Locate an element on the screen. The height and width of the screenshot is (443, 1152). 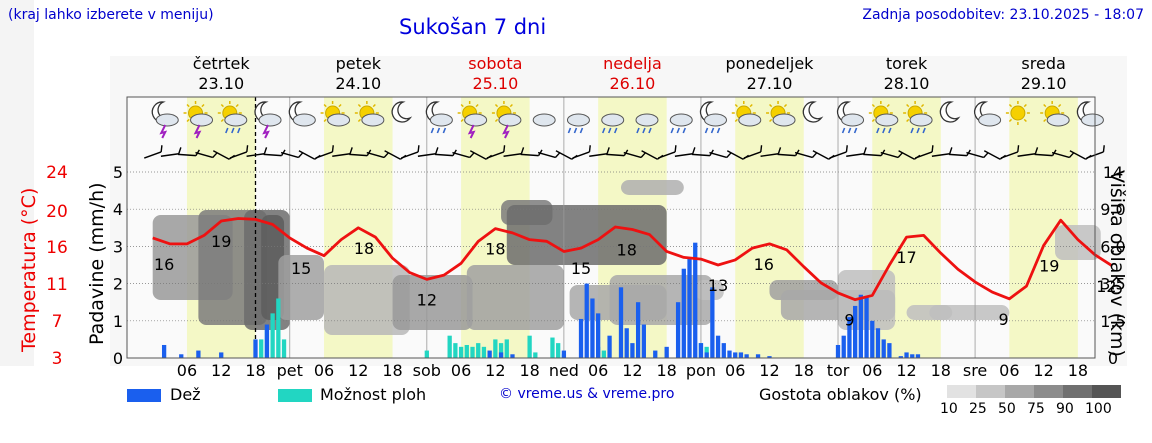
day-date: 29.10 is located at coordinates (1044, 83).